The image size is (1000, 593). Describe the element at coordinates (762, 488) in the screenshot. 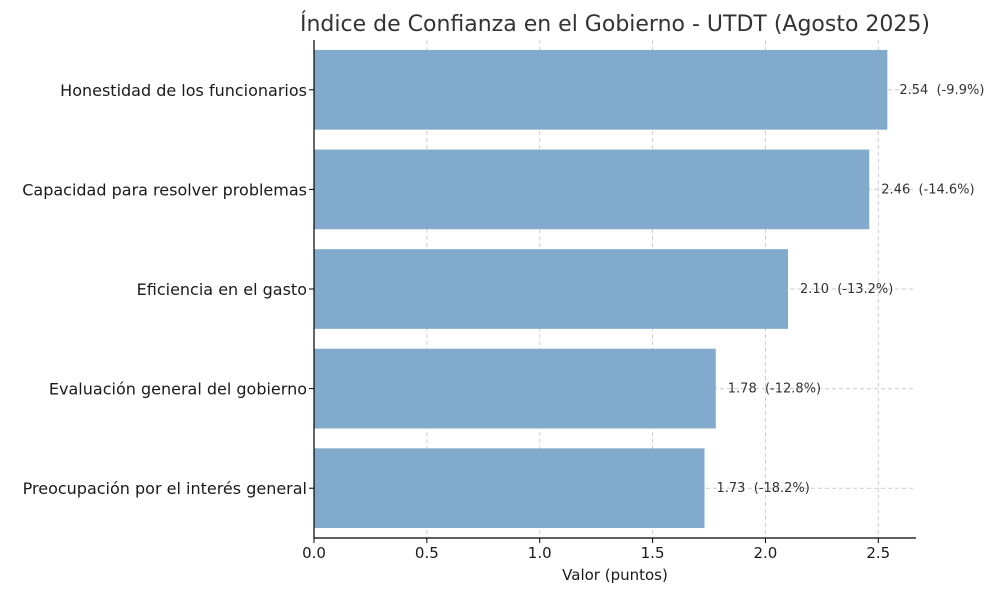

I see `bar-value-label: 1.73 (-18.2%)` at that location.